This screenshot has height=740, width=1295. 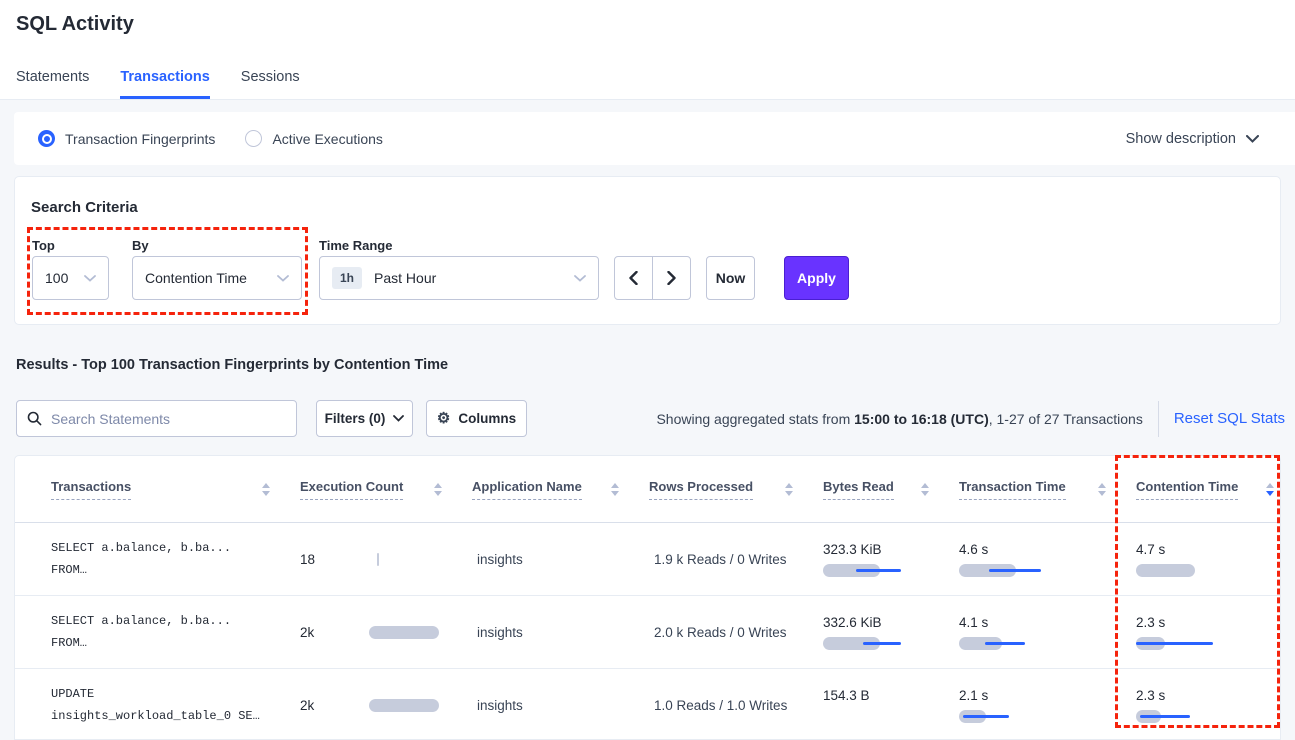 I want to click on radio-label: Active Executions, so click(x=327, y=138).